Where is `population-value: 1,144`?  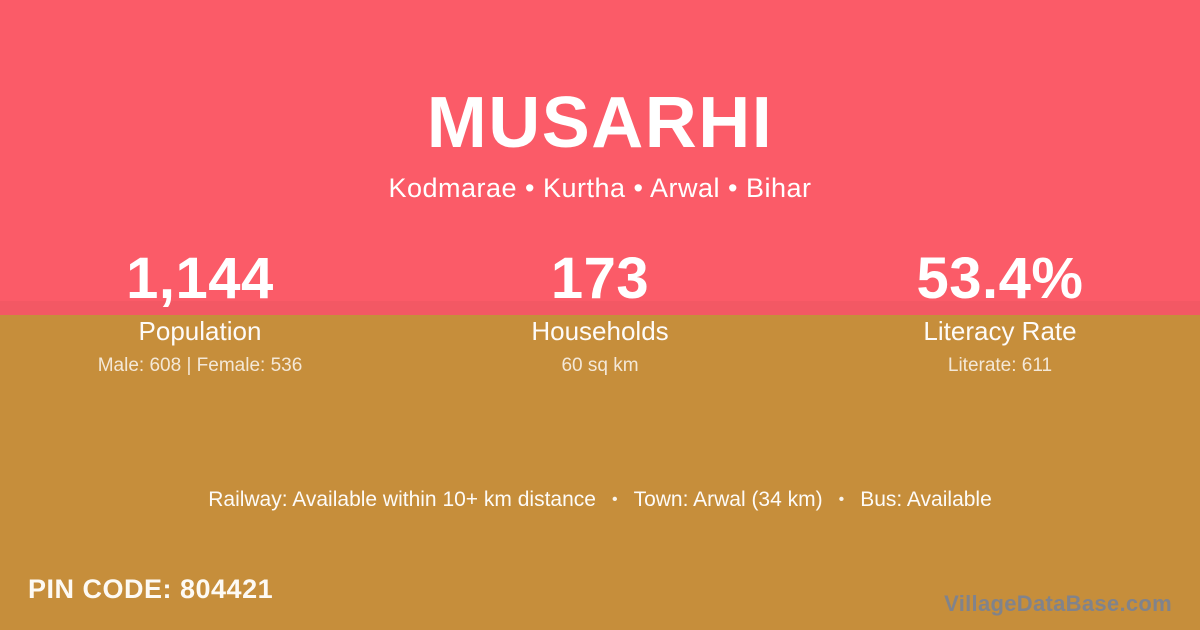 population-value: 1,144 is located at coordinates (200, 278).